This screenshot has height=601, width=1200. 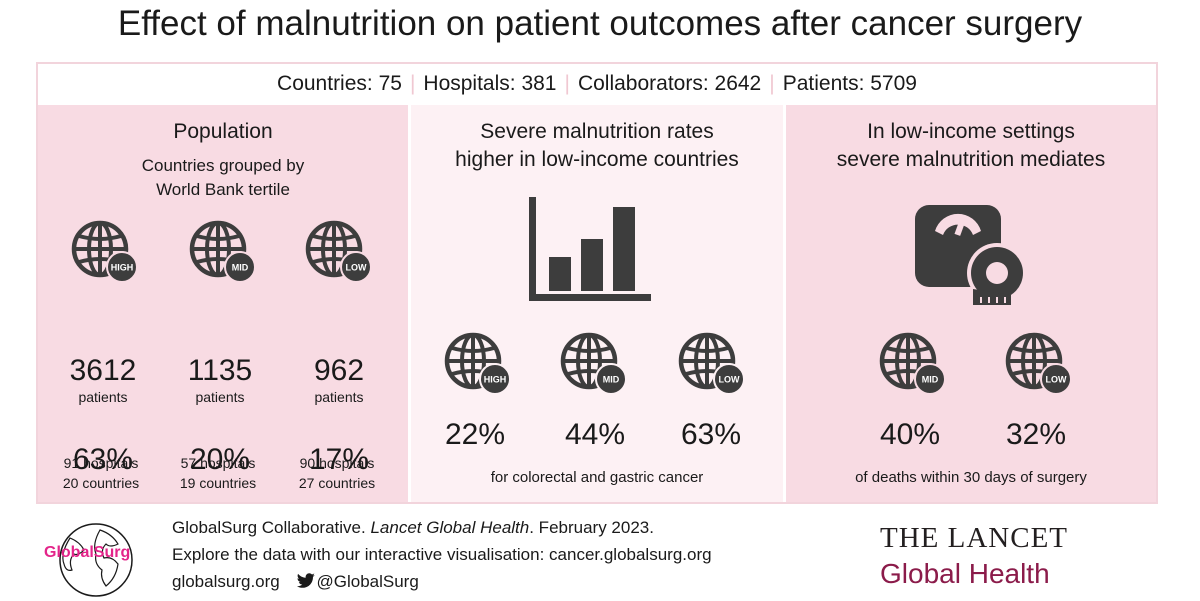 What do you see at coordinates (971, 131) in the screenshot?
I see `panel-title-line1: In low-income settings` at bounding box center [971, 131].